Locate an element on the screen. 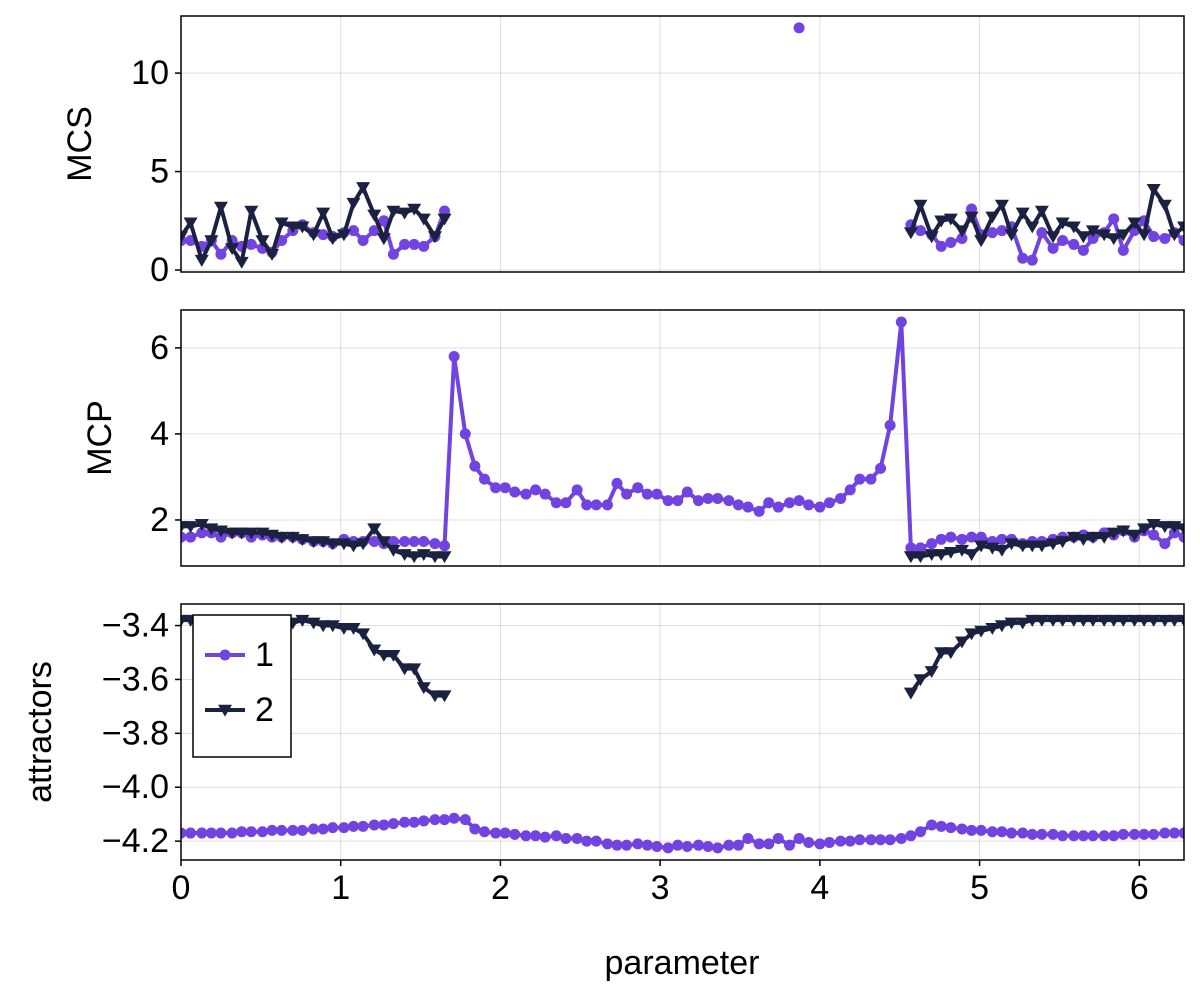 The height and width of the screenshot is (1000, 1200). y-axis-label: MCP is located at coordinates (100, 438).